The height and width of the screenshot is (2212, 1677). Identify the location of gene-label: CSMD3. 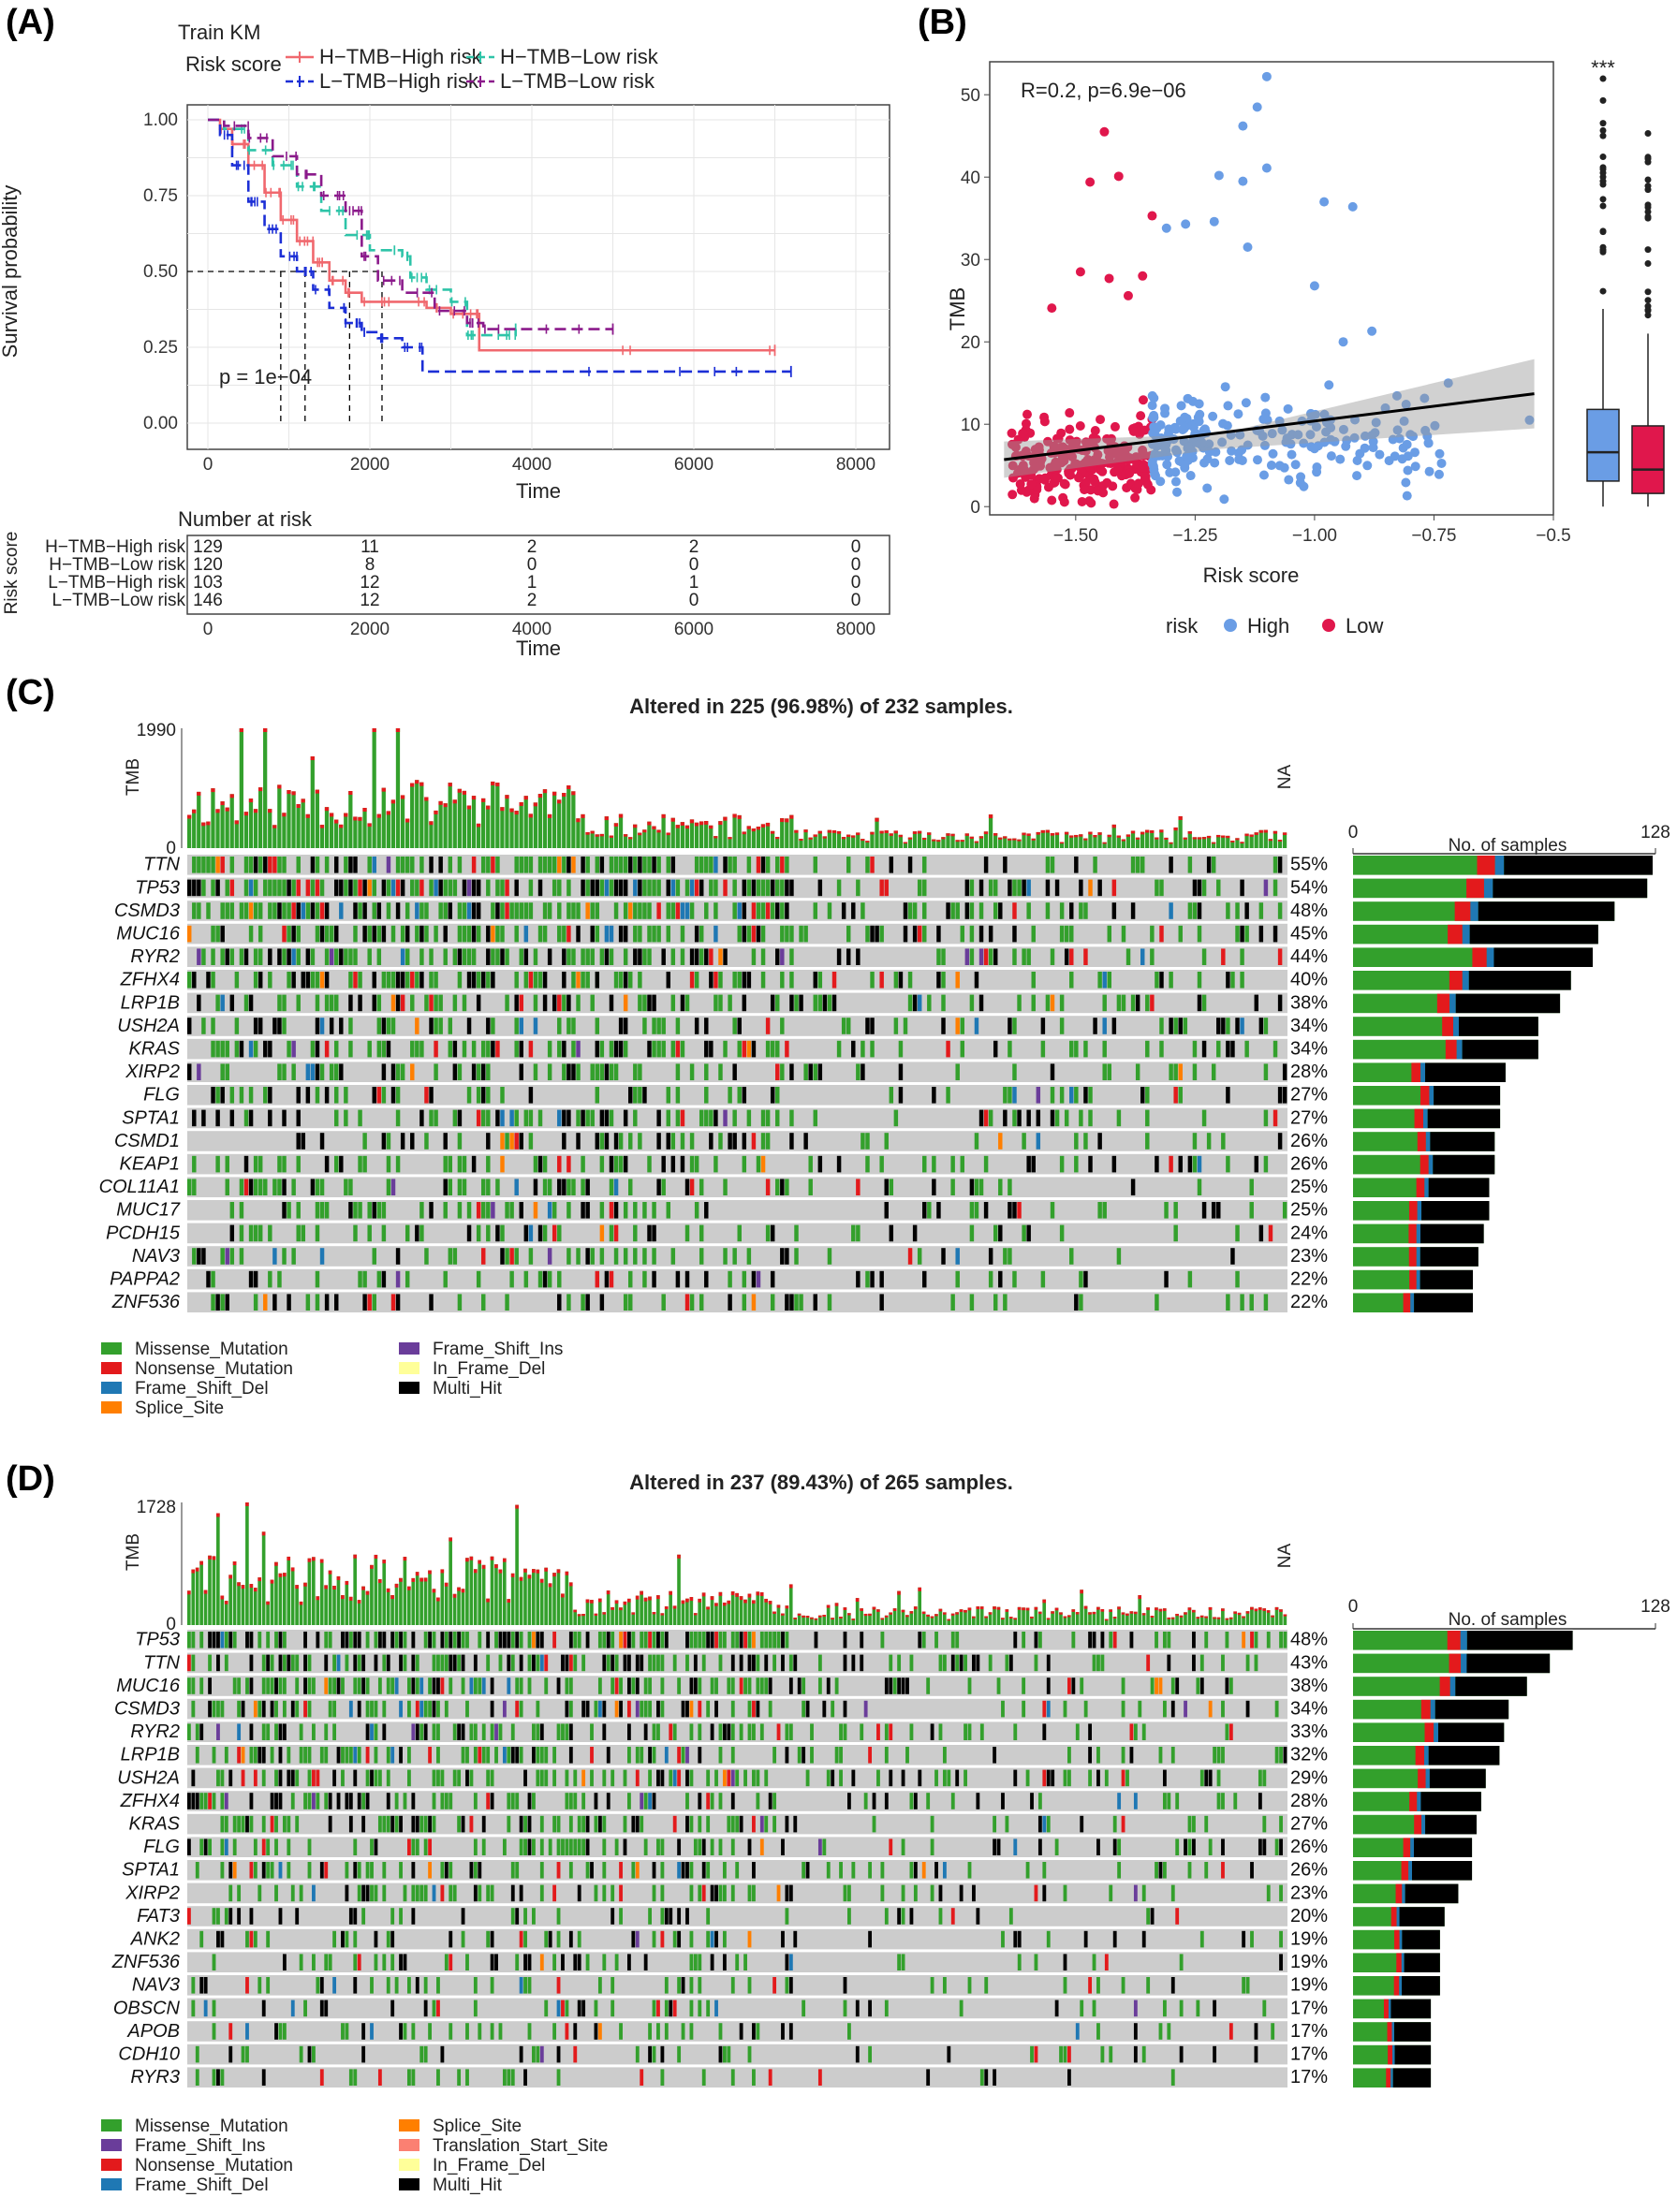
(147, 1709).